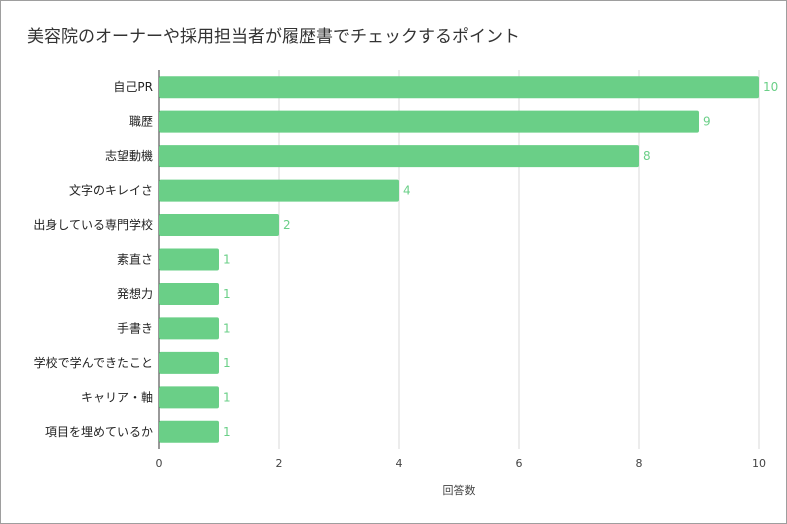 The height and width of the screenshot is (524, 787). I want to click on category-label: 項目を埋めているか, so click(99, 432).